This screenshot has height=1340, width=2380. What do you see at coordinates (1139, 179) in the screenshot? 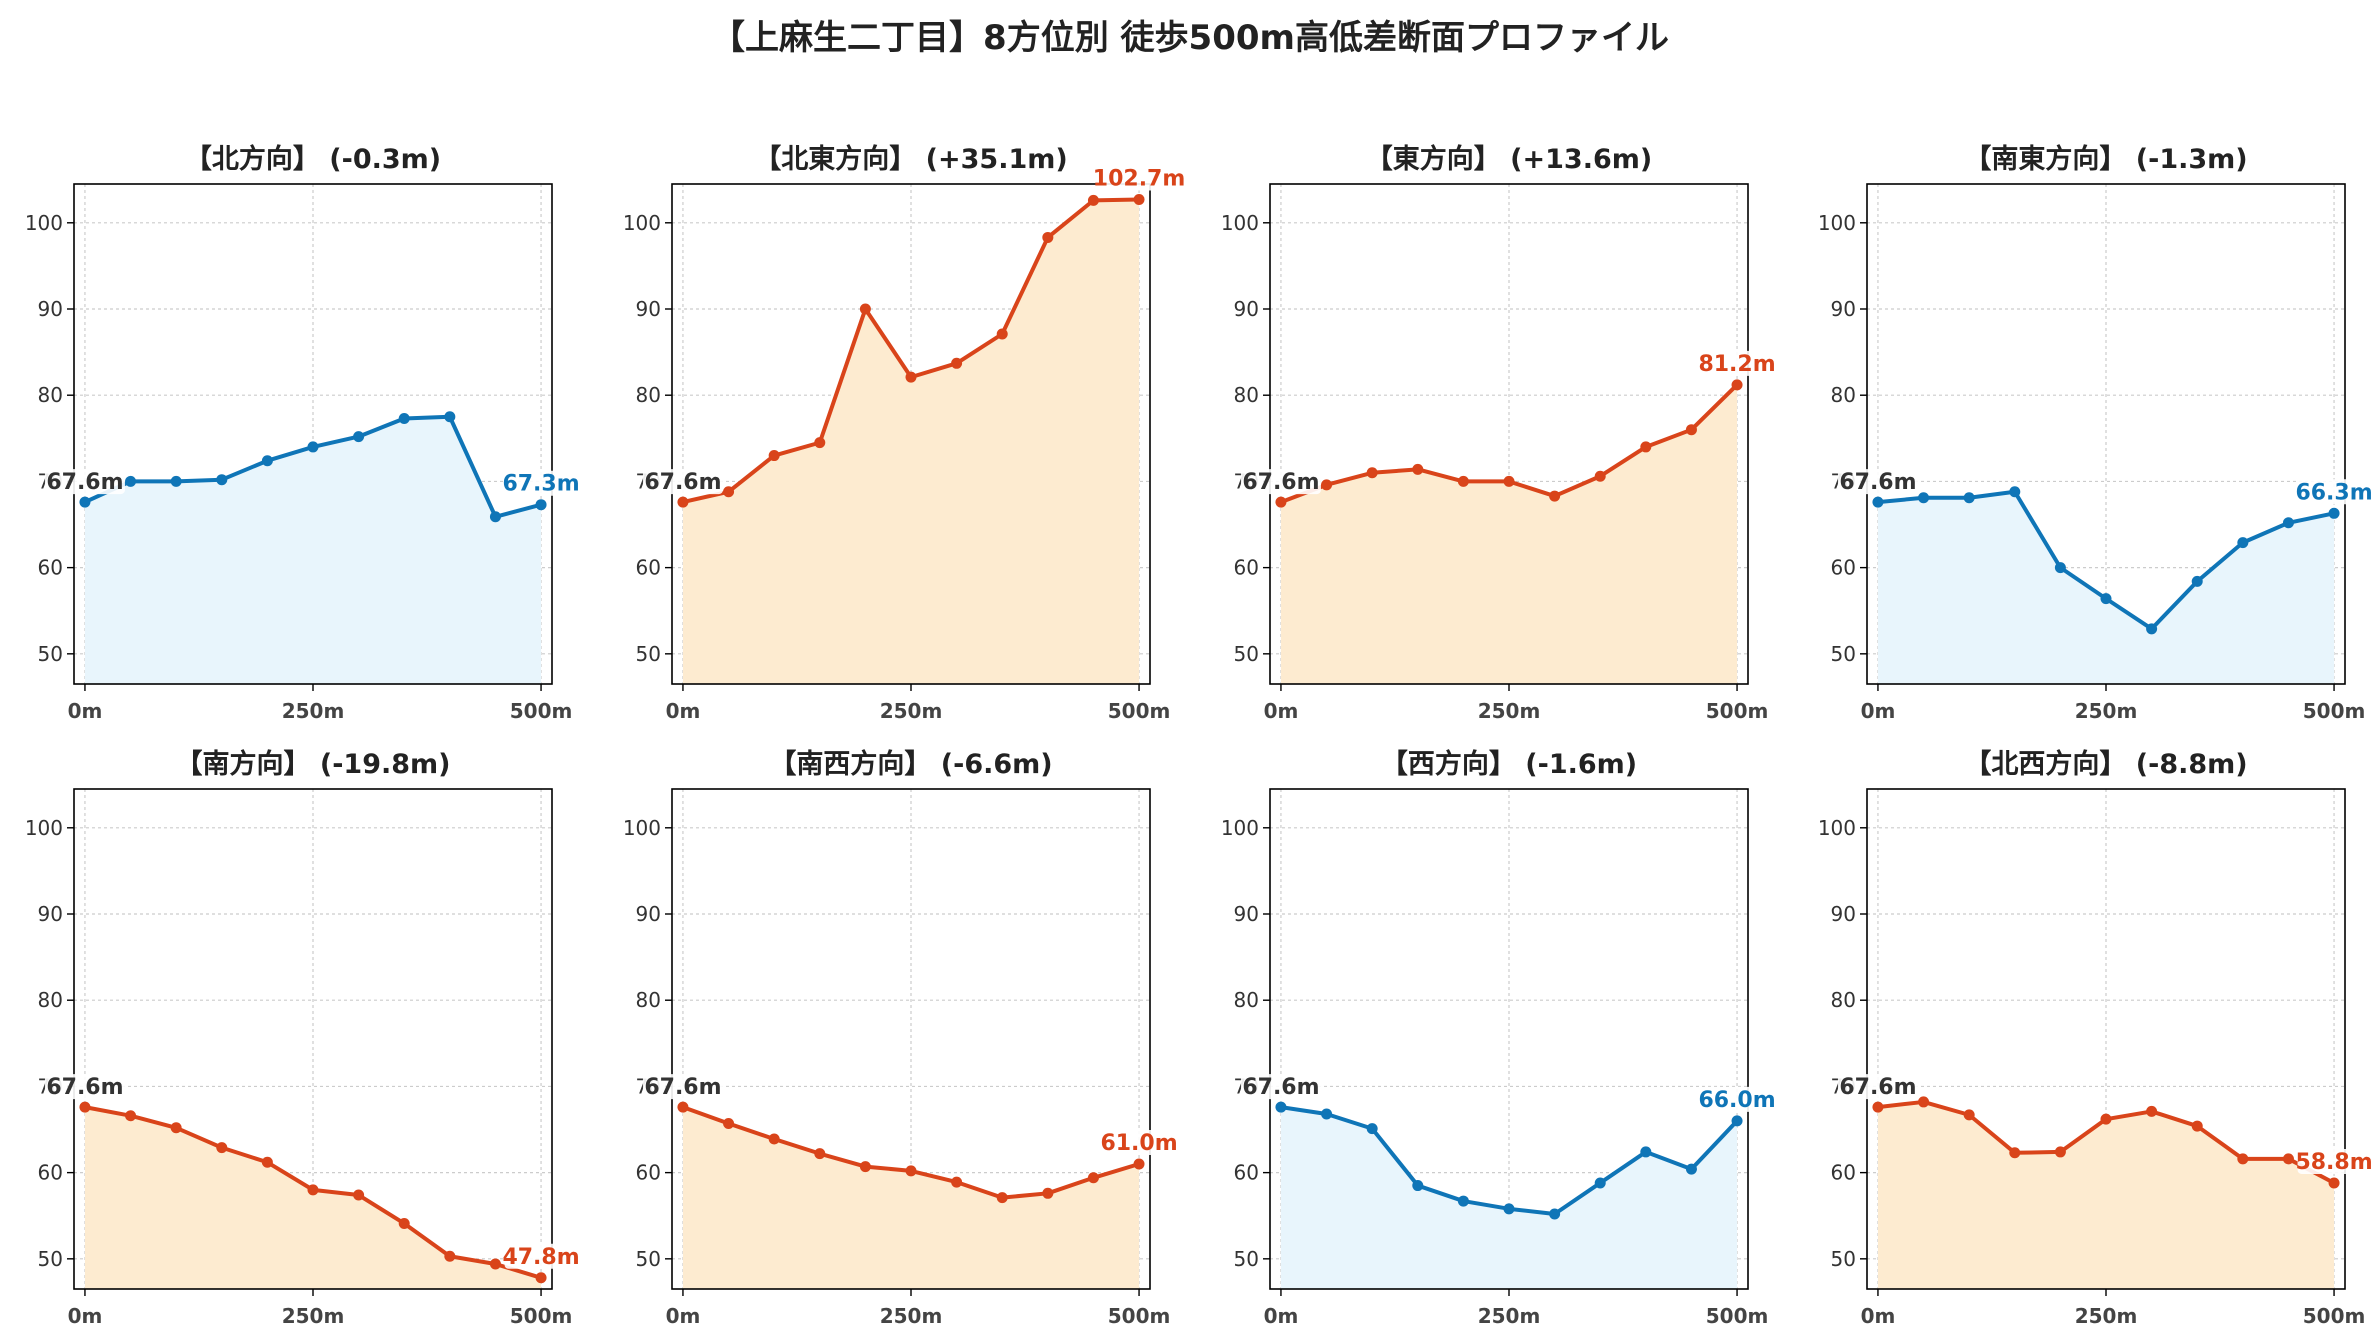
I see `end-elevation-label: 102.7m` at bounding box center [1139, 179].